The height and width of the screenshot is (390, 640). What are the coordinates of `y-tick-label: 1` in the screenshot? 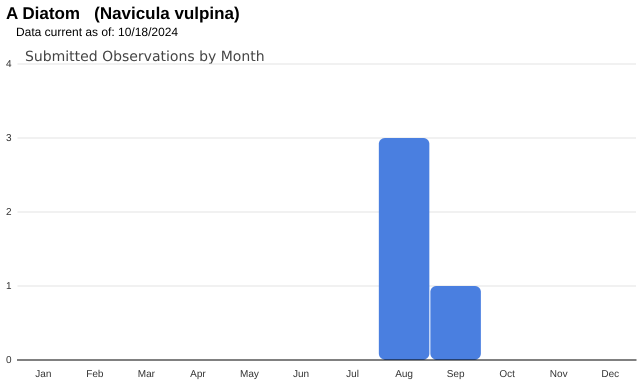 It's located at (9, 286).